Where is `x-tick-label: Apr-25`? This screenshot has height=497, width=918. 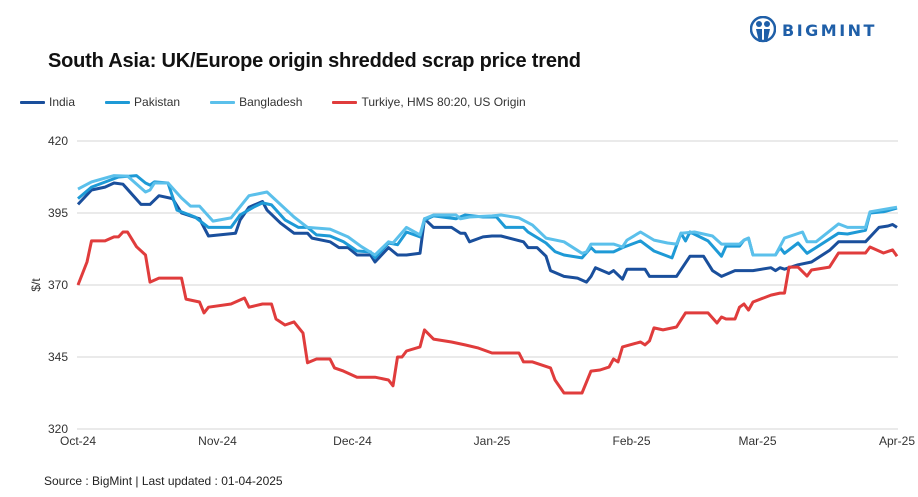 x-tick-label: Apr-25 is located at coordinates (897, 441).